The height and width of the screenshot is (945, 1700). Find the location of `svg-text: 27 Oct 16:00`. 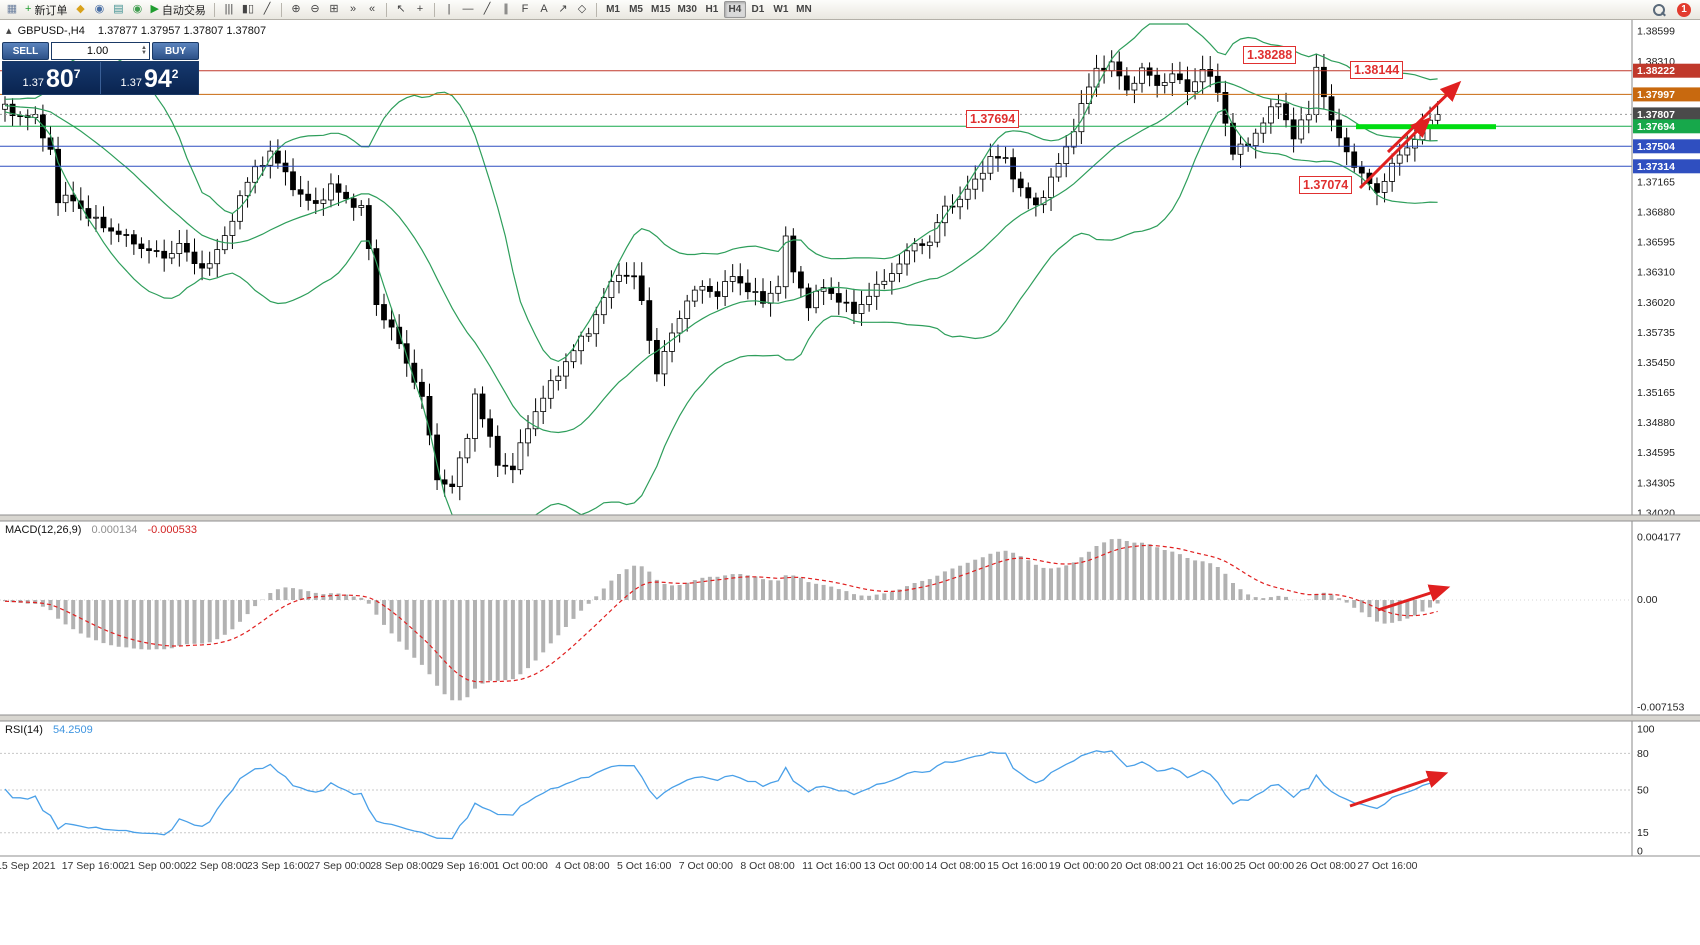

svg-text: 27 Oct 16:00 is located at coordinates (1387, 866).